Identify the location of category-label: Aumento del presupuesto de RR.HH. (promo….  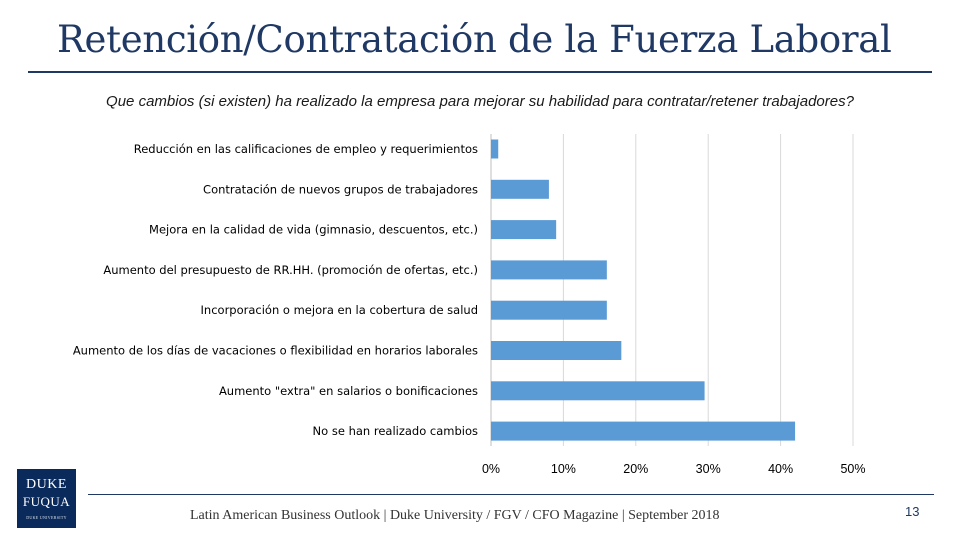
(290, 270).